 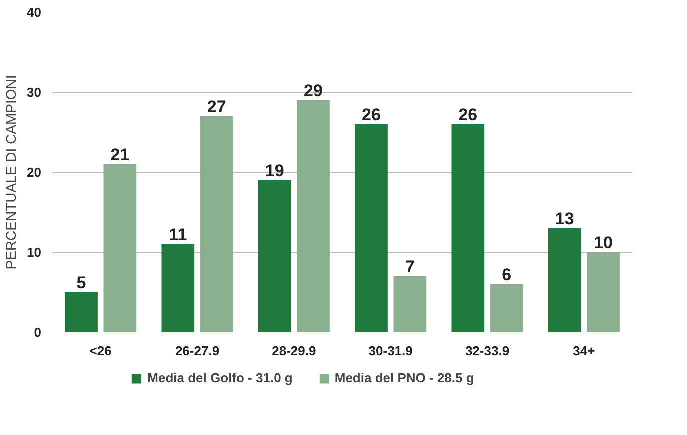 I want to click on data-label: 21, so click(x=120, y=155).